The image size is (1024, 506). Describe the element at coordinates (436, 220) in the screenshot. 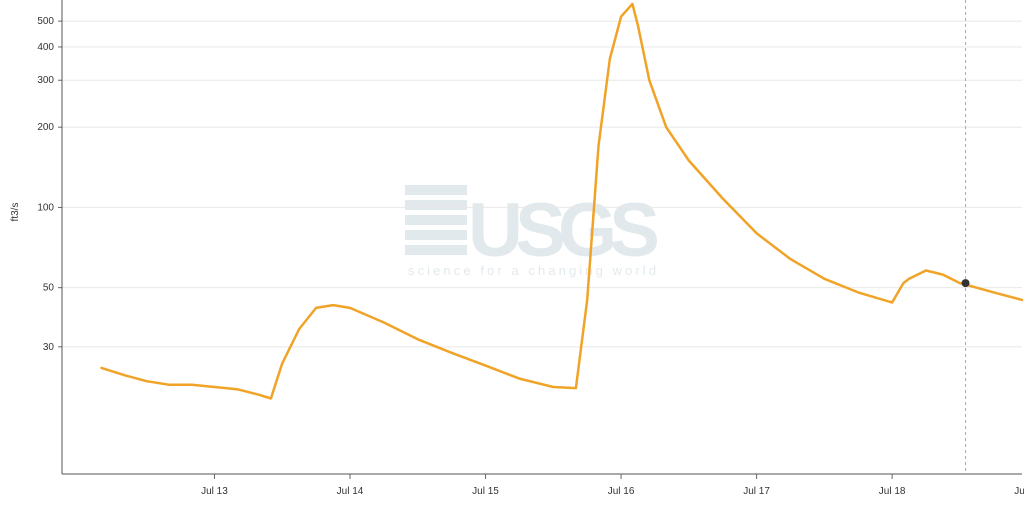

I see `usgs-logo-icon` at that location.